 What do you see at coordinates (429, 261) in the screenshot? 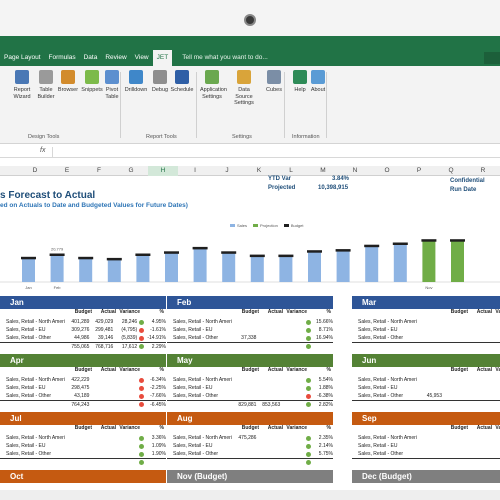
I see `projection-bar` at bounding box center [429, 261].